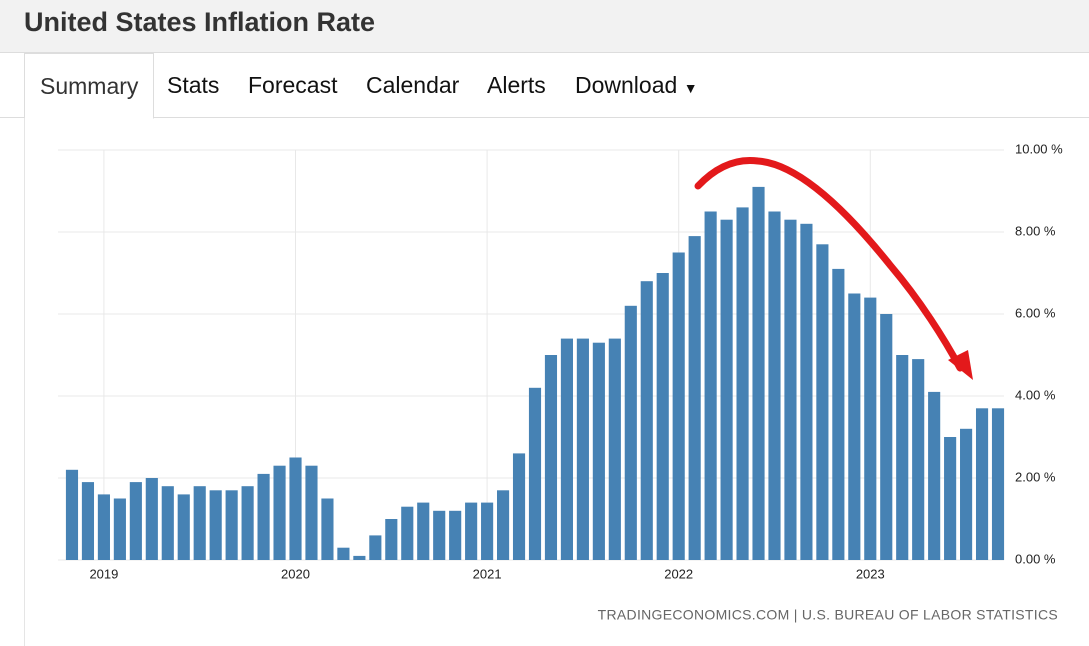 This screenshot has width=1089, height=646. I want to click on x-tick-label: 2022, so click(678, 573).